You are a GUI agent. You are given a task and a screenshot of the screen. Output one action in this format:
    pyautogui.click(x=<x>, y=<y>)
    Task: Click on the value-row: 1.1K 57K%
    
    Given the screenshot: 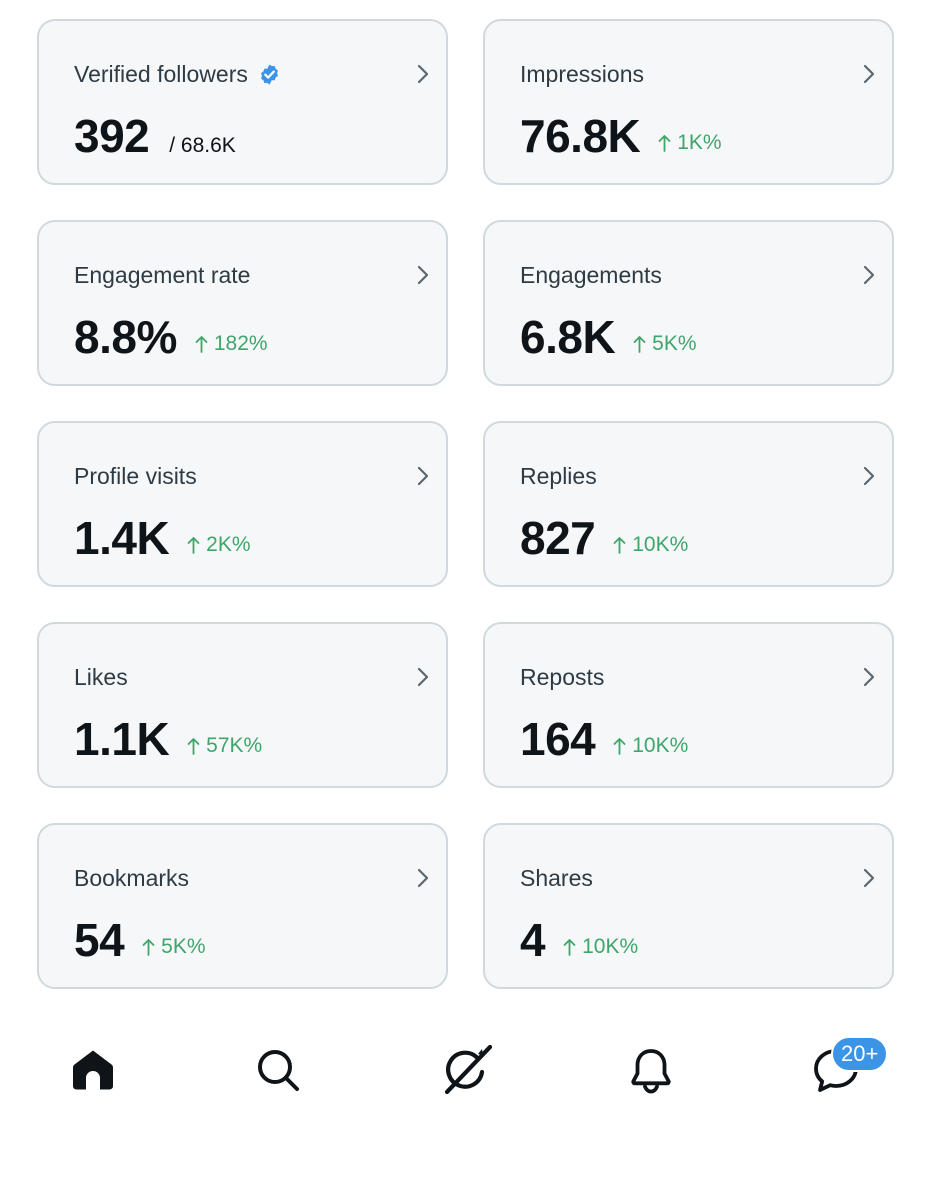 What is the action you would take?
    pyautogui.click(x=168, y=739)
    